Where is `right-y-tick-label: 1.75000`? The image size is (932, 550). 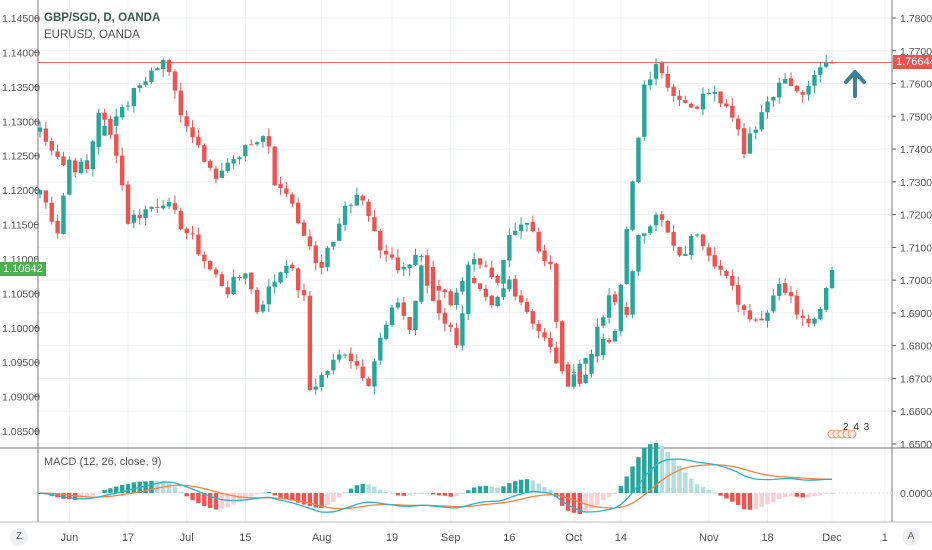
right-y-tick-label: 1.75000 is located at coordinates (916, 117).